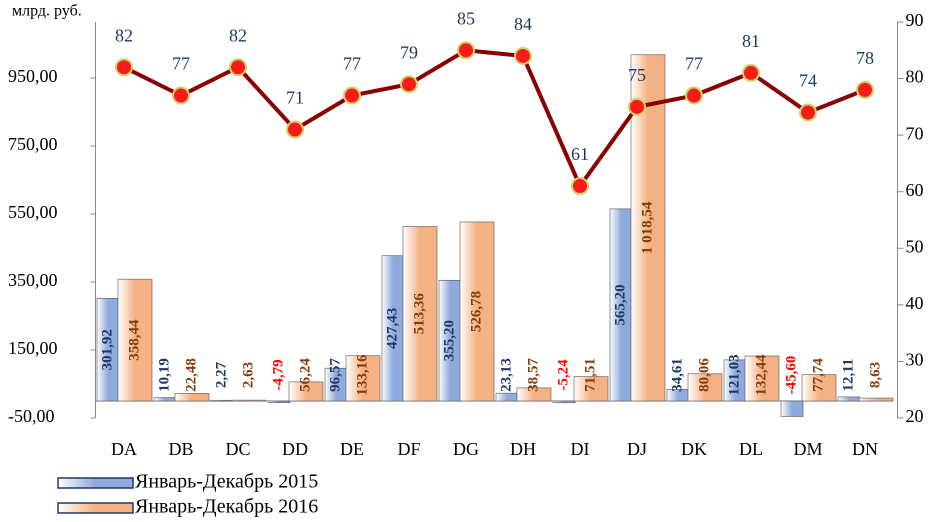 This screenshot has height=522, width=928. Describe the element at coordinates (278, 374) in the screenshot. I see `value-label: -4,79` at that location.